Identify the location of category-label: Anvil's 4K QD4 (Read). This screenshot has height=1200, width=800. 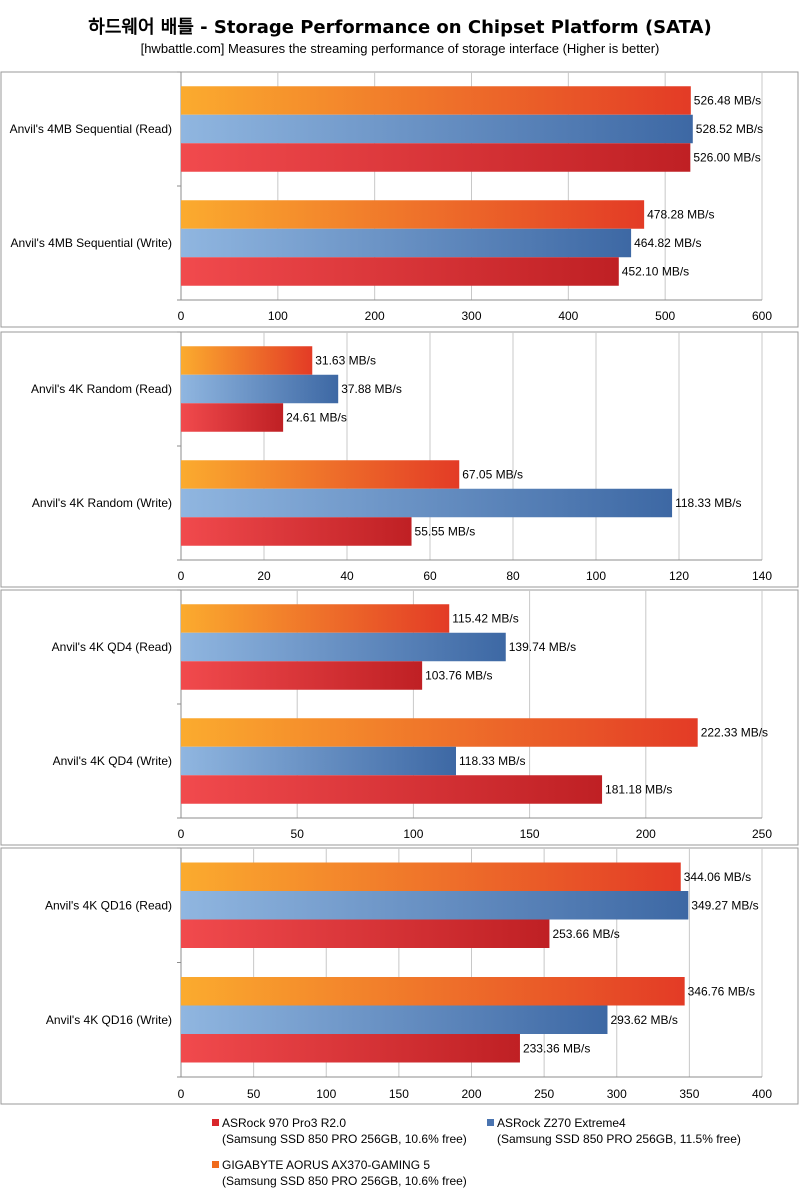
(112, 647).